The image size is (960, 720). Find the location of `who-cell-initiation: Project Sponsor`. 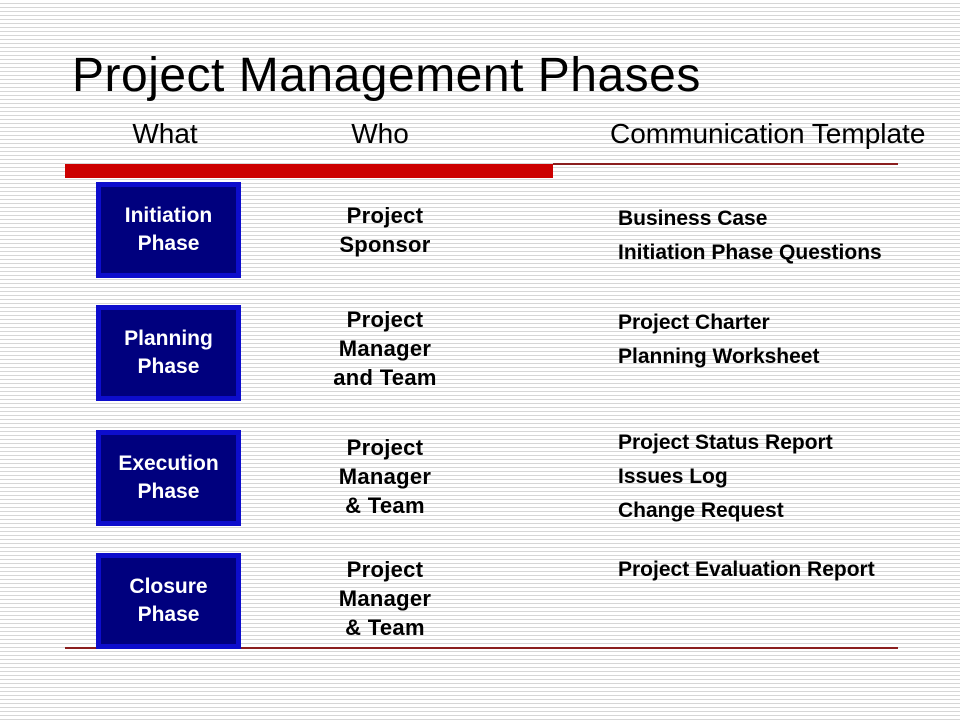

who-cell-initiation: Project Sponsor is located at coordinates (385, 230).